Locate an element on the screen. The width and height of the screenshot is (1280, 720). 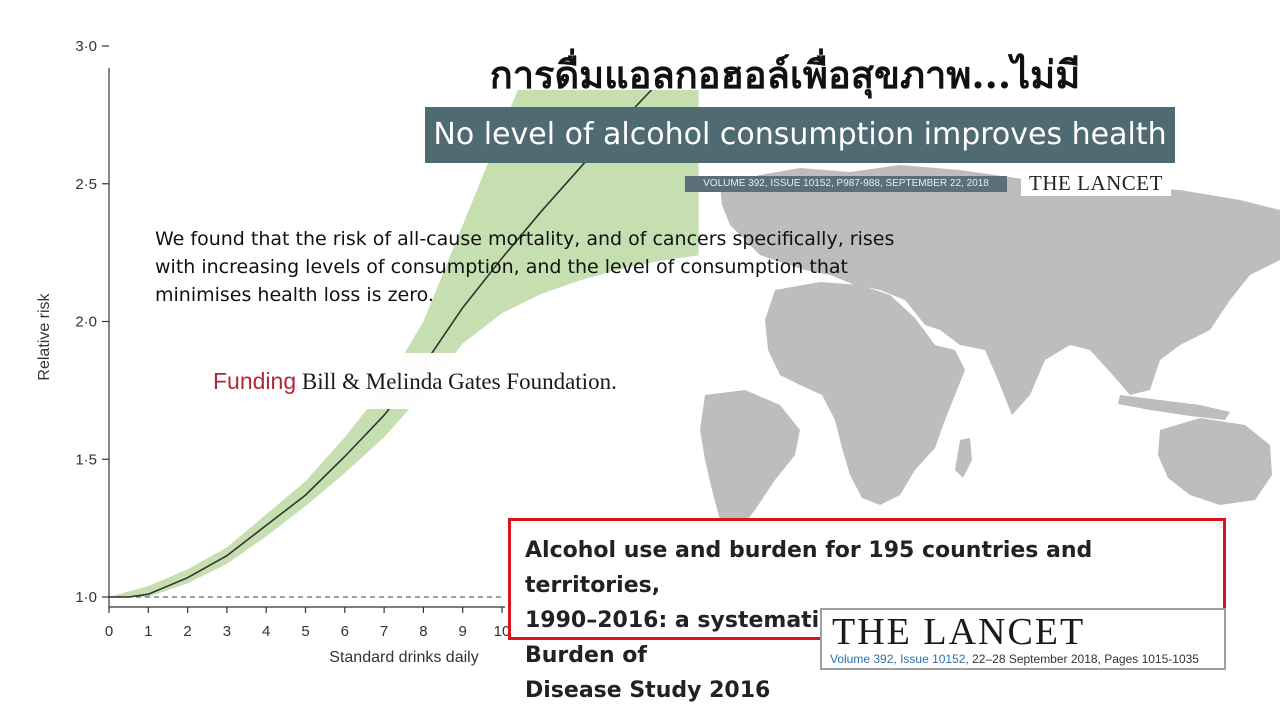
slide-title: การดื่มแอลกอฮอล์เพื่อสุขภาพ...ไม่มี is located at coordinates (785, 74).